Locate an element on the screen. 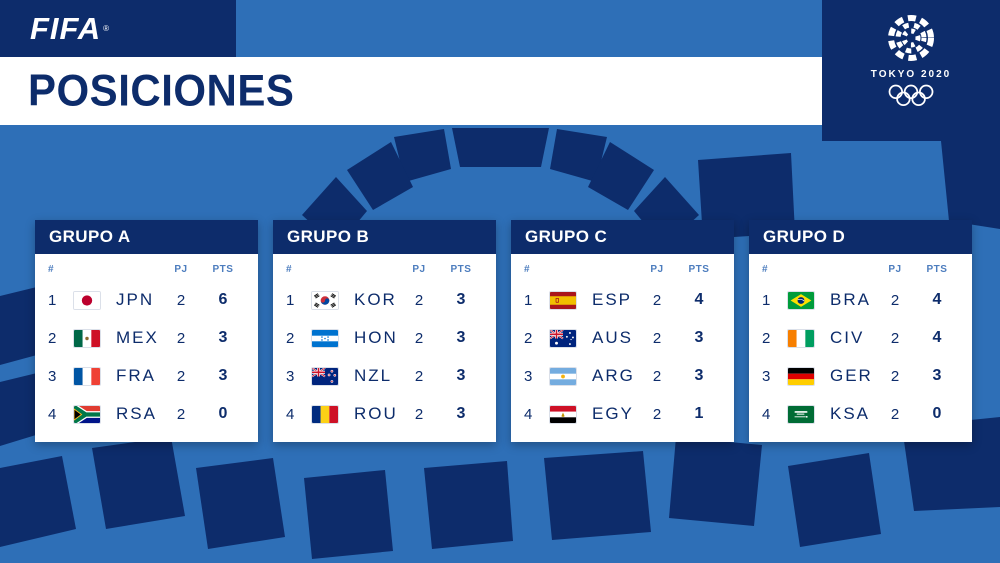 The height and width of the screenshot is (563, 1000). page-title: POSICIONES is located at coordinates (161, 90).